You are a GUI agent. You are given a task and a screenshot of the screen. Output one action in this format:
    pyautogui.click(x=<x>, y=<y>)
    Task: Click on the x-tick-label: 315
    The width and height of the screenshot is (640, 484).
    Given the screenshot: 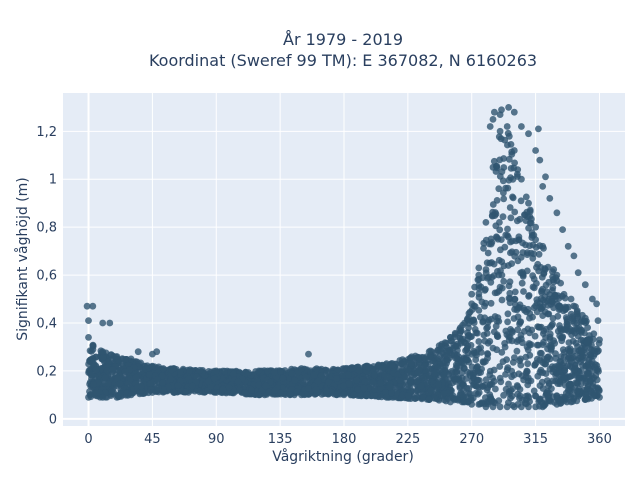 What is the action you would take?
    pyautogui.click(x=535, y=439)
    